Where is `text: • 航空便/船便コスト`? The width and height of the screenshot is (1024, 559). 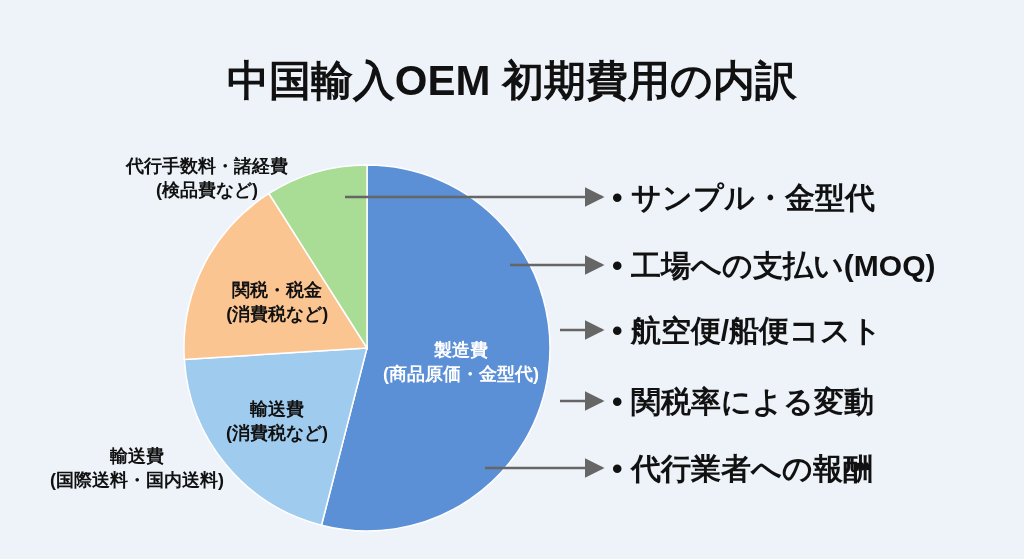
text: • 航空便/船便コスト is located at coordinates (747, 330).